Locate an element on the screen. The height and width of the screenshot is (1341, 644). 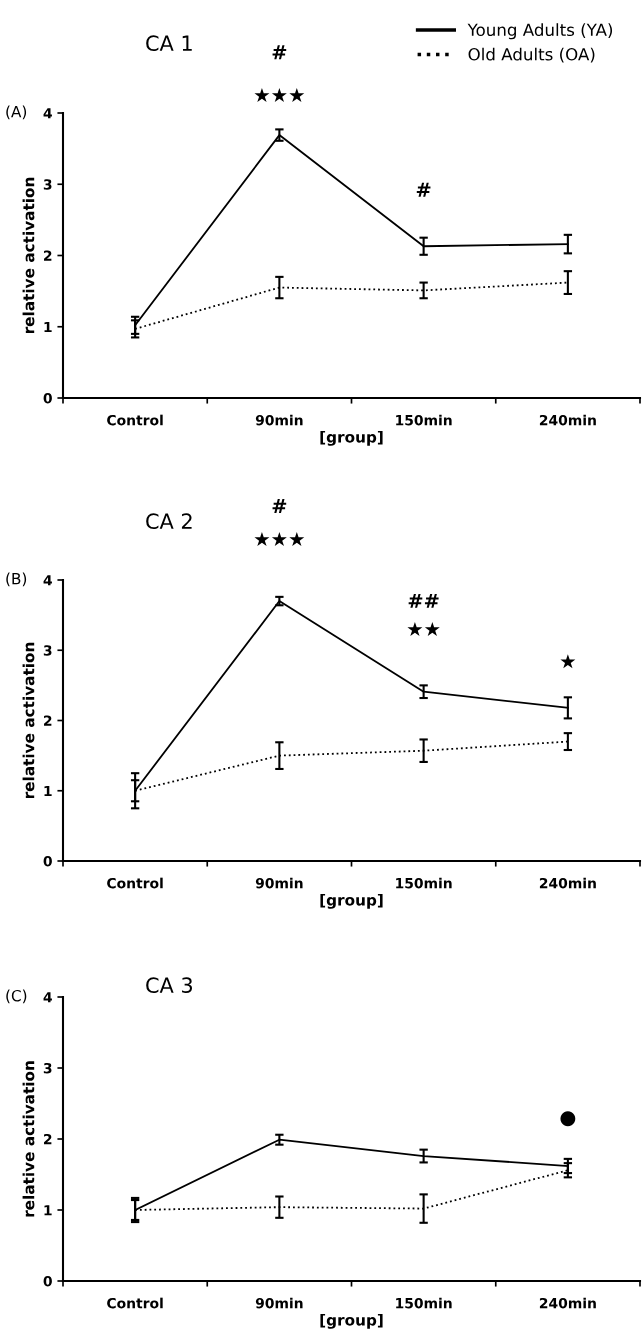
legend-label: Old Adults (OA) is located at coordinates (531, 55).